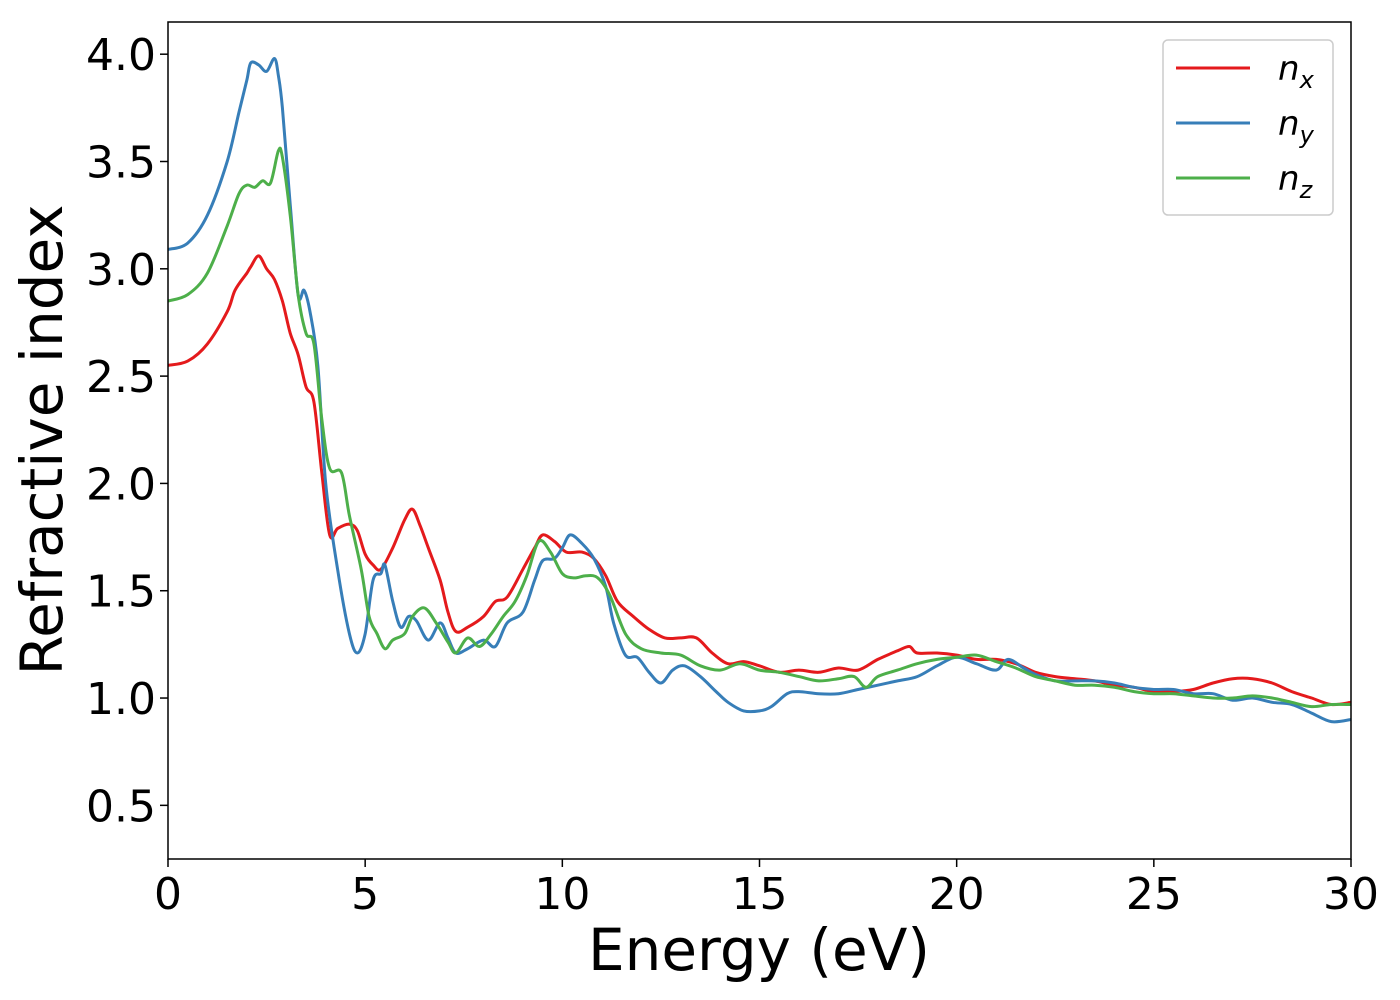 This screenshot has width=1400, height=1000. What do you see at coordinates (121, 806) in the screenshot?
I see `y-tick-label: 0.5` at bounding box center [121, 806].